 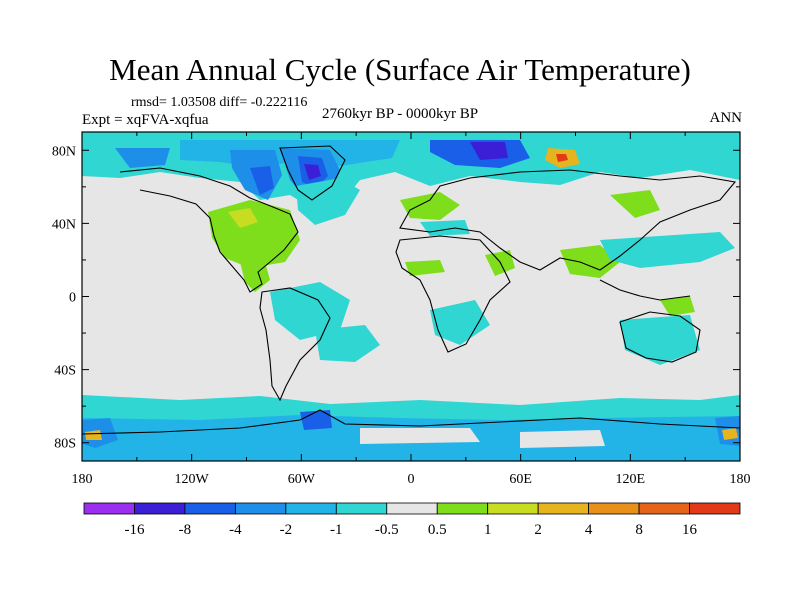 I want to click on colorbar, so click(x=412, y=508).